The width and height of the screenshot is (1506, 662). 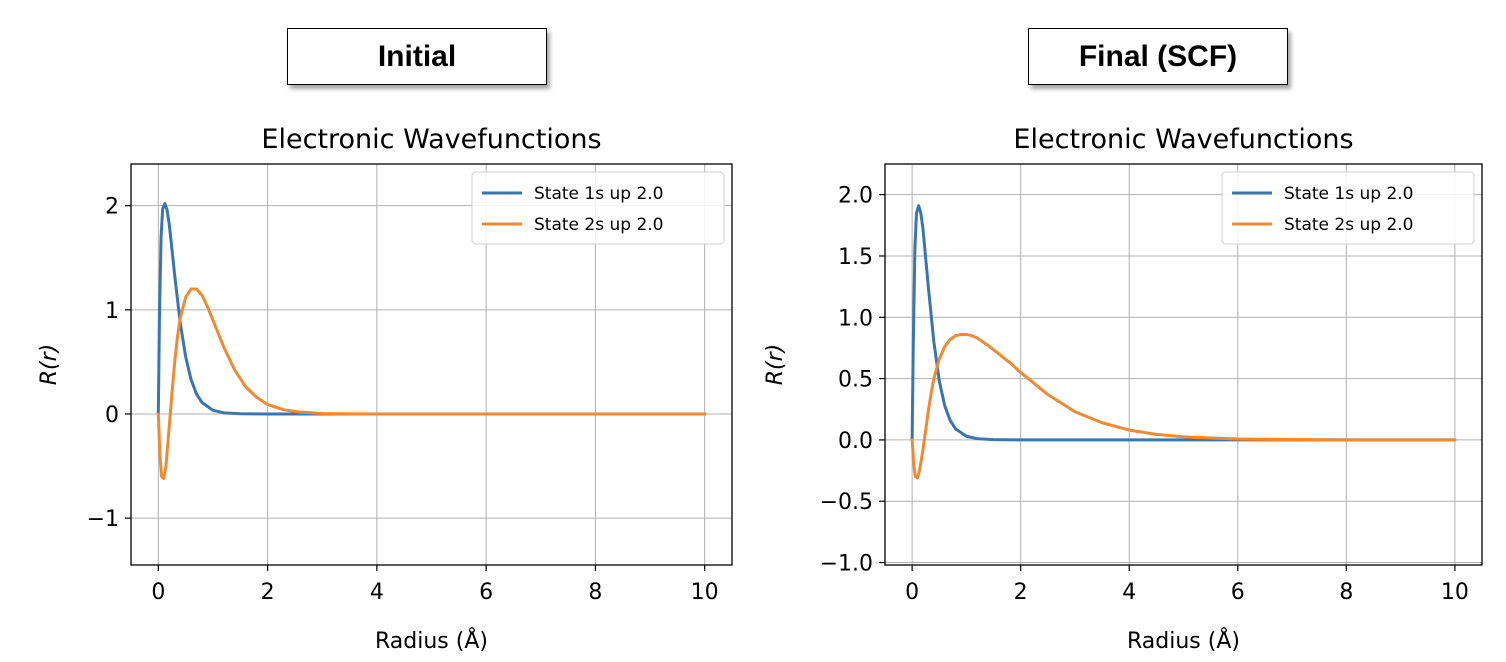 What do you see at coordinates (417, 56) in the screenshot?
I see `panel-label-initial: Initial` at bounding box center [417, 56].